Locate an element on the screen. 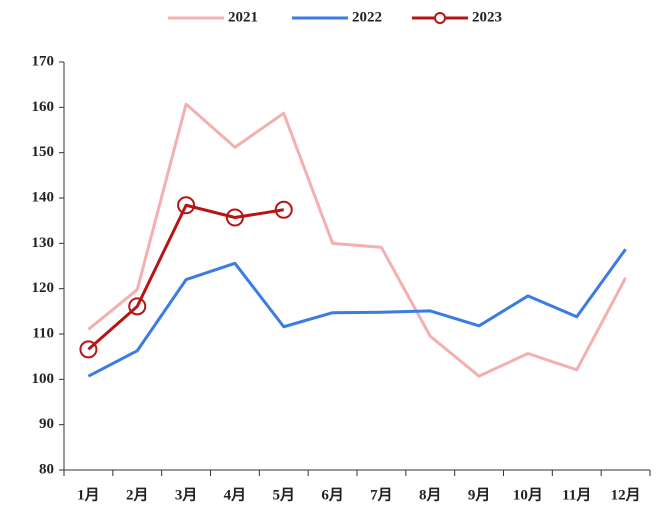 The height and width of the screenshot is (513, 658). series-line is located at coordinates (185, 277).